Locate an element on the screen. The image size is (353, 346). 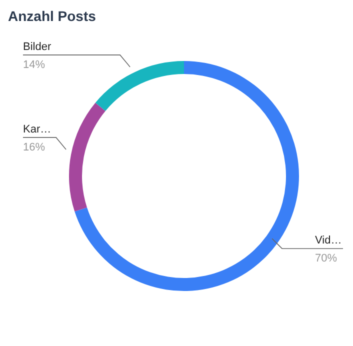
data-label: 16% is located at coordinates (34, 147).